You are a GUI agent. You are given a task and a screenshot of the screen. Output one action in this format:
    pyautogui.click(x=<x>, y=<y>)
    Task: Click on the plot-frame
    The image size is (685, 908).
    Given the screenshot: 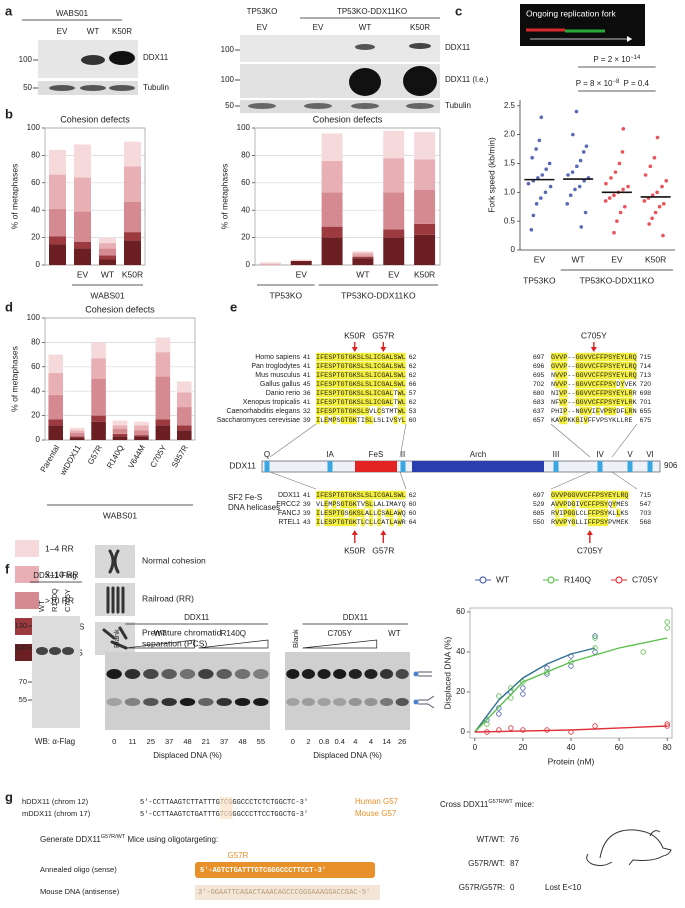 What is the action you would take?
    pyautogui.click(x=347, y=196)
    